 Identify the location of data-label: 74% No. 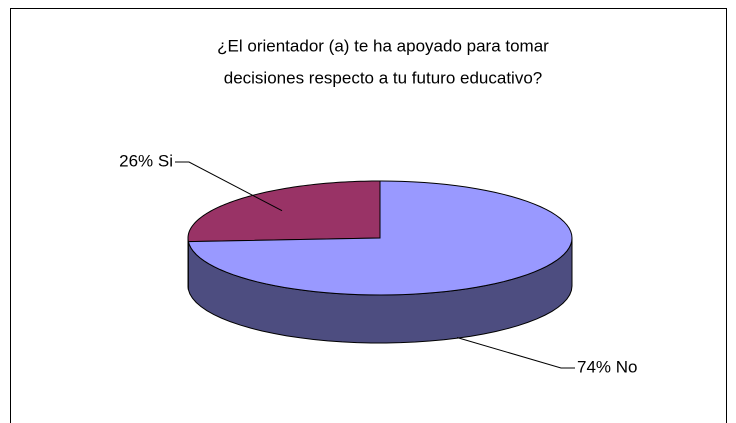
(607, 366).